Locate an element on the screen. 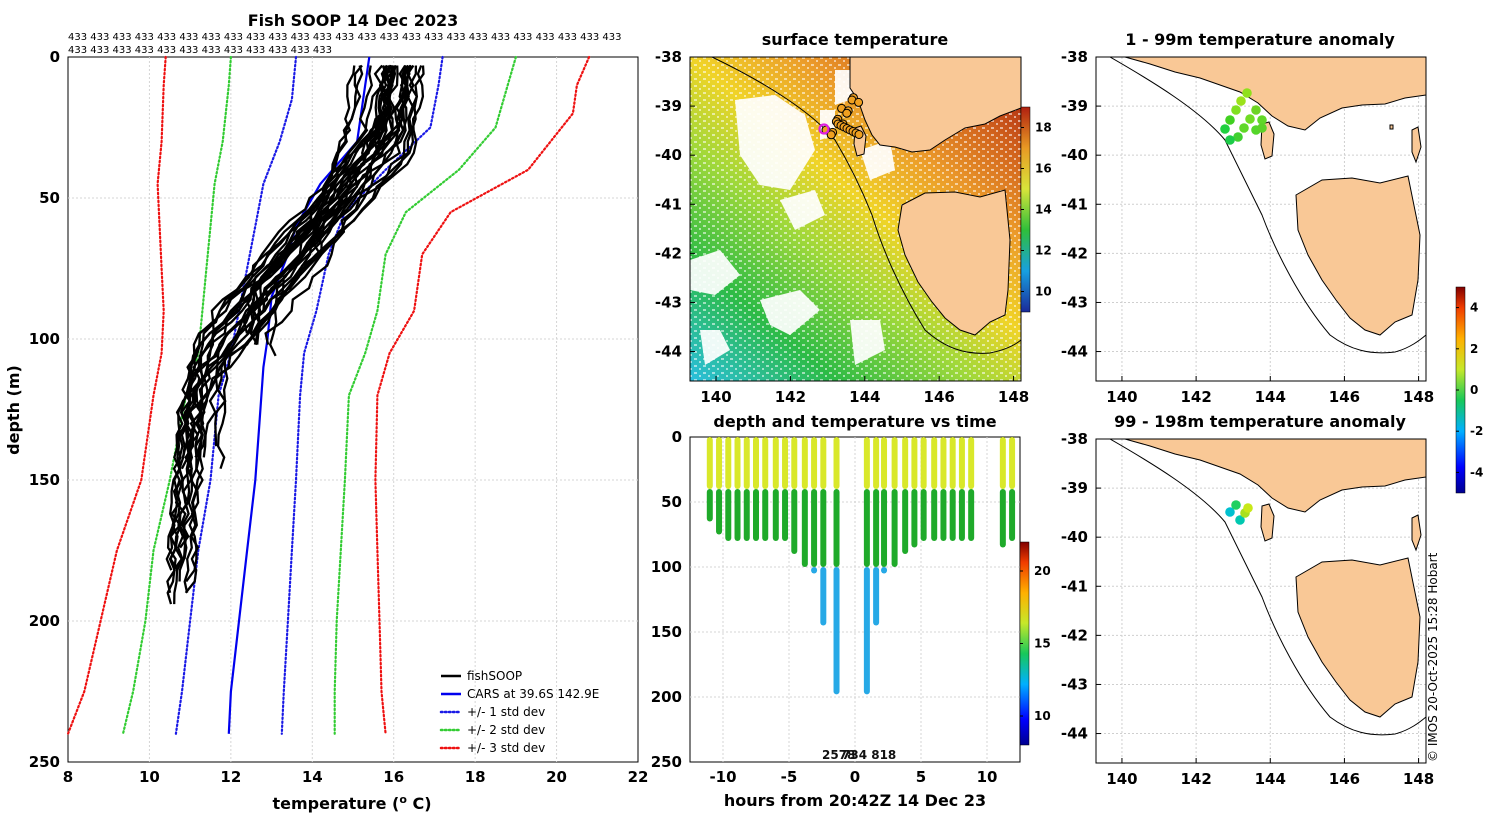  ts-xtick-label: -5 is located at coordinates (789, 777).